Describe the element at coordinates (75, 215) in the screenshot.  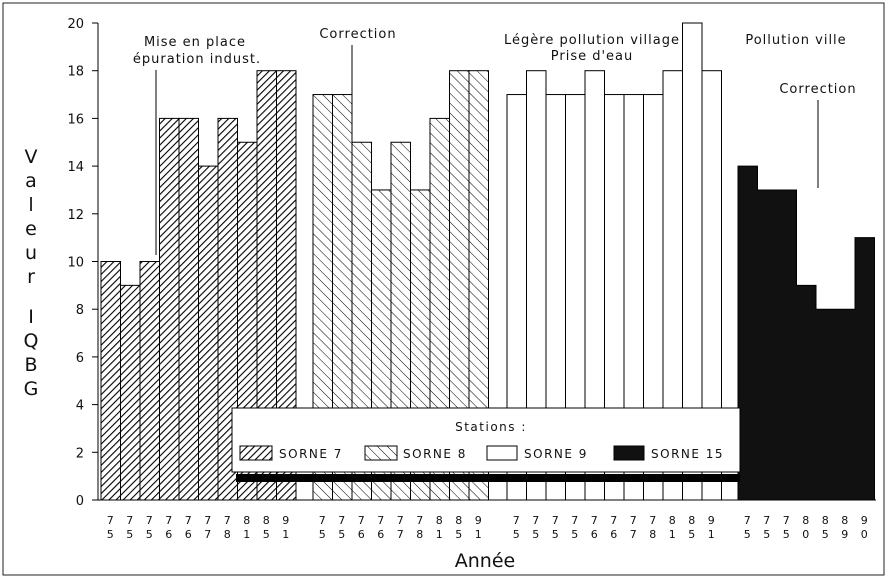
I see `y-tick-label: 12` at that location.